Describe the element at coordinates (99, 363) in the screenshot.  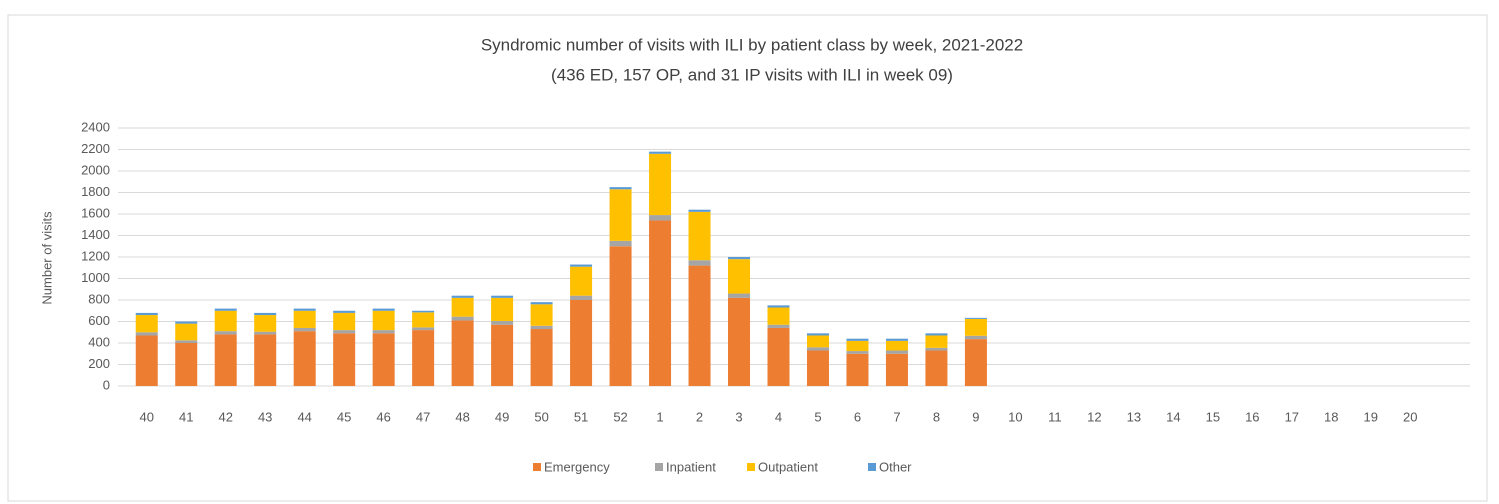
I see `y-tick-label: 200` at that location.